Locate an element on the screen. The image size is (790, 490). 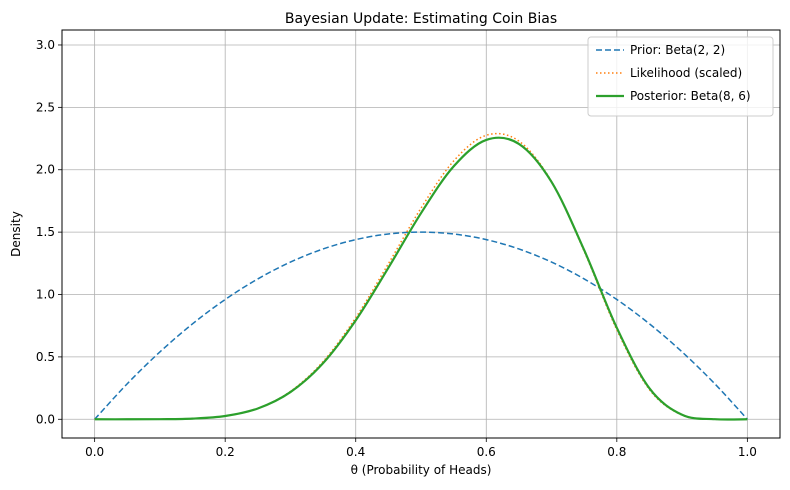
y-axis-title: Density is located at coordinates (16, 234).